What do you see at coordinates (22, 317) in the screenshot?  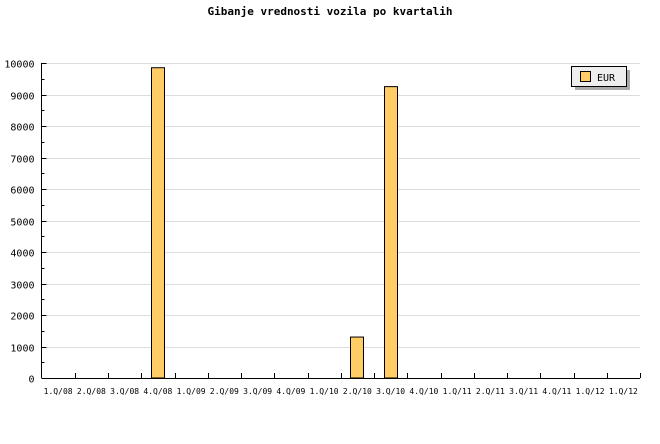 I see `y-tick-label: 2000` at bounding box center [22, 317].